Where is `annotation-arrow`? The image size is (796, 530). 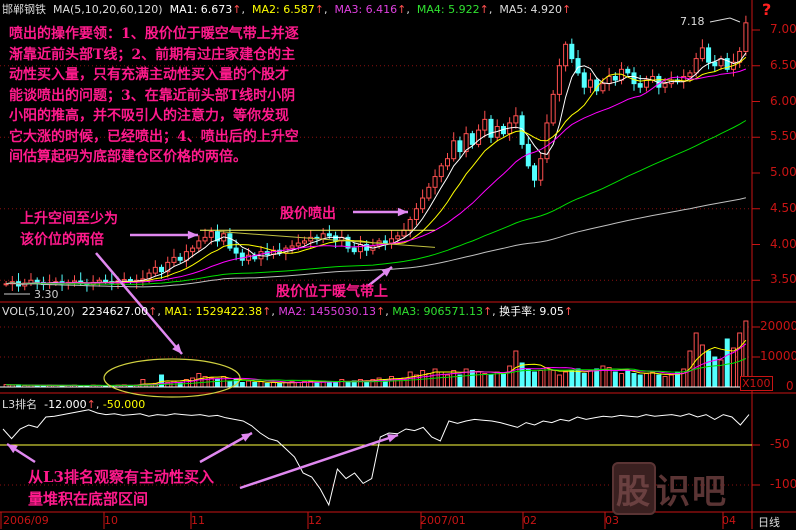
annotation-arrow is located at coordinates (319, 461).